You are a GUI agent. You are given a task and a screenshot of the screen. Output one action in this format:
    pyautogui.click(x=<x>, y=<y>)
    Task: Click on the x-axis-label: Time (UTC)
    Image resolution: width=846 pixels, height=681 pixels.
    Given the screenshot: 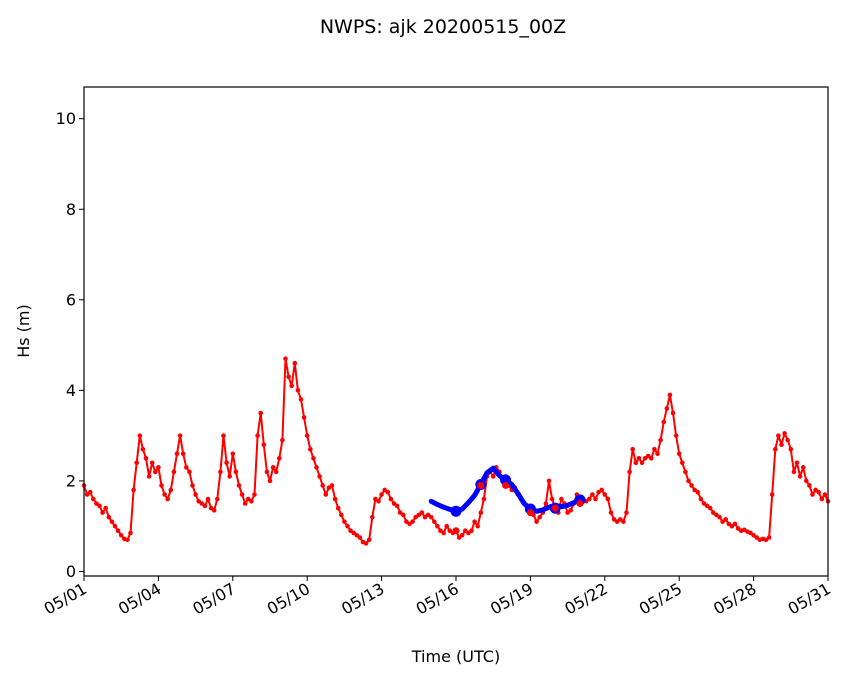 What is the action you would take?
    pyautogui.click(x=455, y=656)
    